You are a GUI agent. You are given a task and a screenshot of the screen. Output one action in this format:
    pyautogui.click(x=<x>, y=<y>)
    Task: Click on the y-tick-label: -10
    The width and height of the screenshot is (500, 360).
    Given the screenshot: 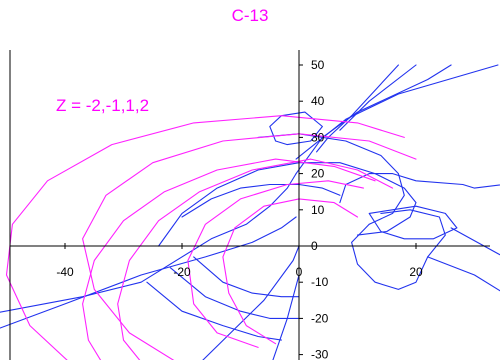 What is the action you would take?
    pyautogui.click(x=320, y=282)
    